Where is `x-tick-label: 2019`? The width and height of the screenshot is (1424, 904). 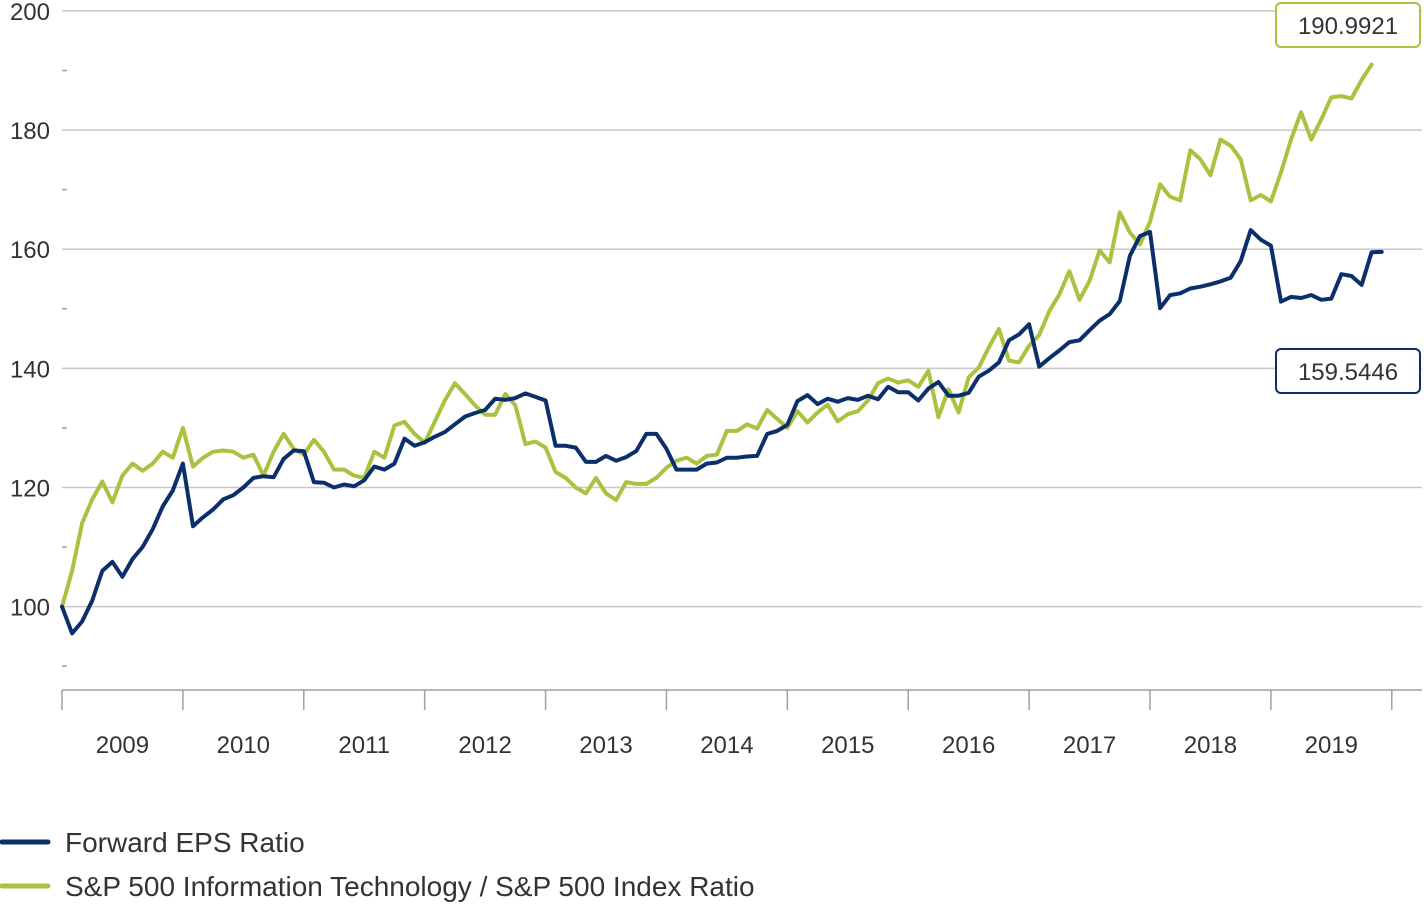 x-tick-label: 2019 is located at coordinates (1331, 745).